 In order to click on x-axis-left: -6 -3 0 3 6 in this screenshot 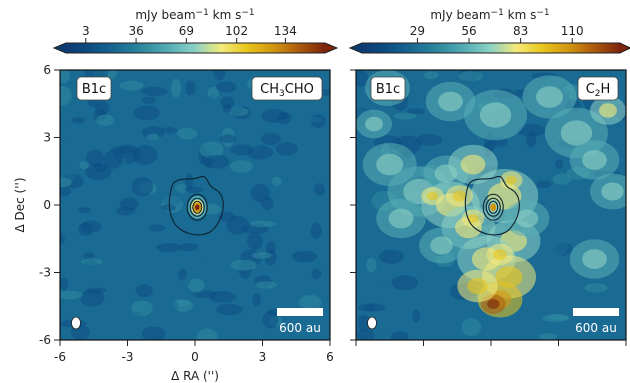, I will do `click(194, 352)`.